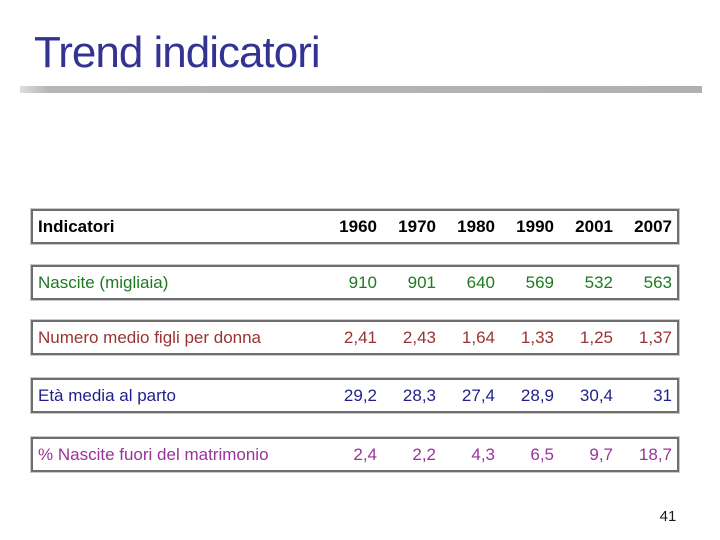 The width and height of the screenshot is (720, 540). Describe the element at coordinates (655, 454) in the screenshot. I see `row-value: 18,7` at that location.